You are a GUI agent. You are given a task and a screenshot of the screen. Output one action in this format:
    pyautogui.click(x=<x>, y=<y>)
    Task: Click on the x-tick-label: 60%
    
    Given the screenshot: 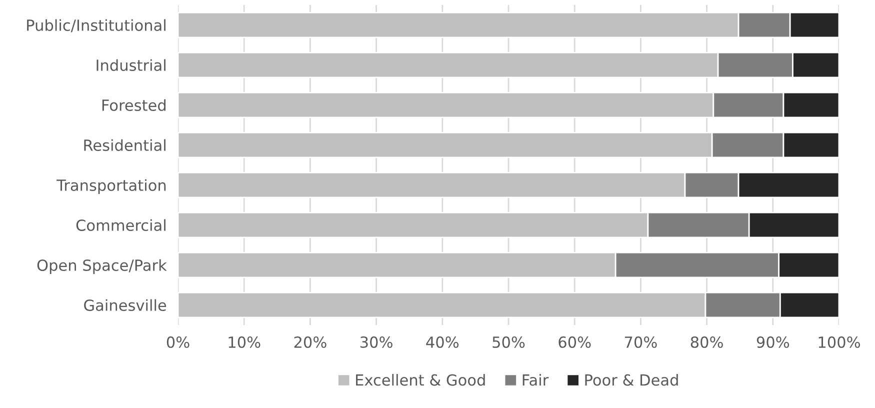 What is the action you would take?
    pyautogui.click(x=574, y=342)
    